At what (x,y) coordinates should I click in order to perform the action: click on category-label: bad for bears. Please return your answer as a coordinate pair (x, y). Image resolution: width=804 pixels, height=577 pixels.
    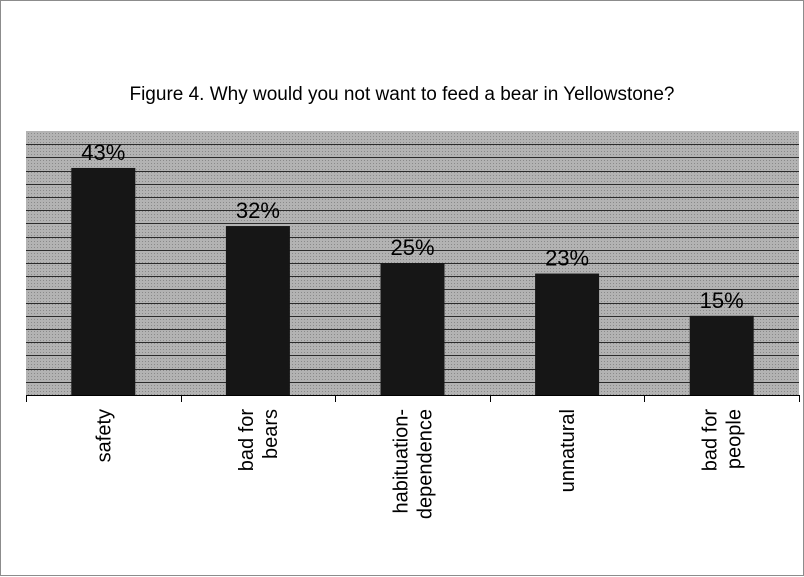
    Looking at the image, I should click on (259, 440).